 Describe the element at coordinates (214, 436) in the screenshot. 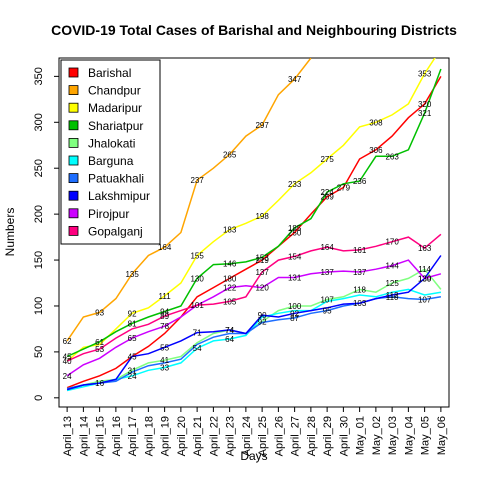

I see `x-tick-label: April_22` at that location.